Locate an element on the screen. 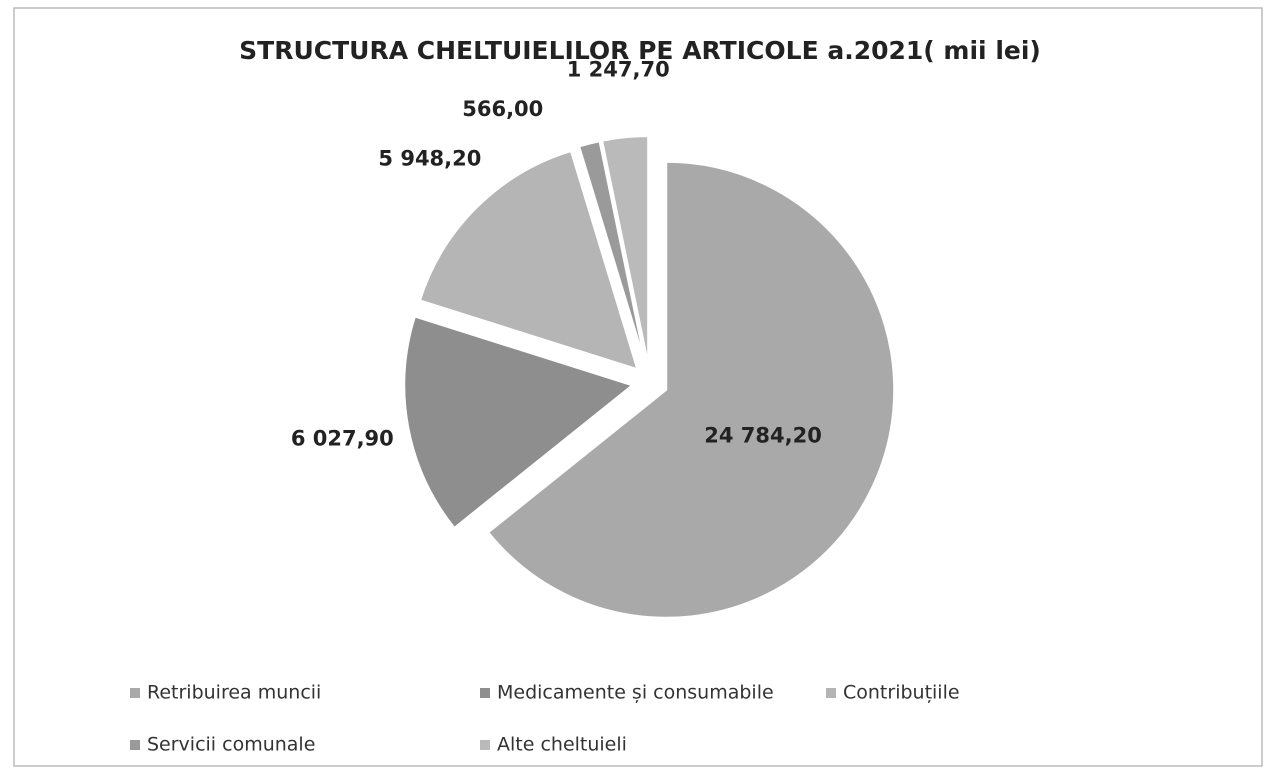  data-label: 566,00 is located at coordinates (502, 109).